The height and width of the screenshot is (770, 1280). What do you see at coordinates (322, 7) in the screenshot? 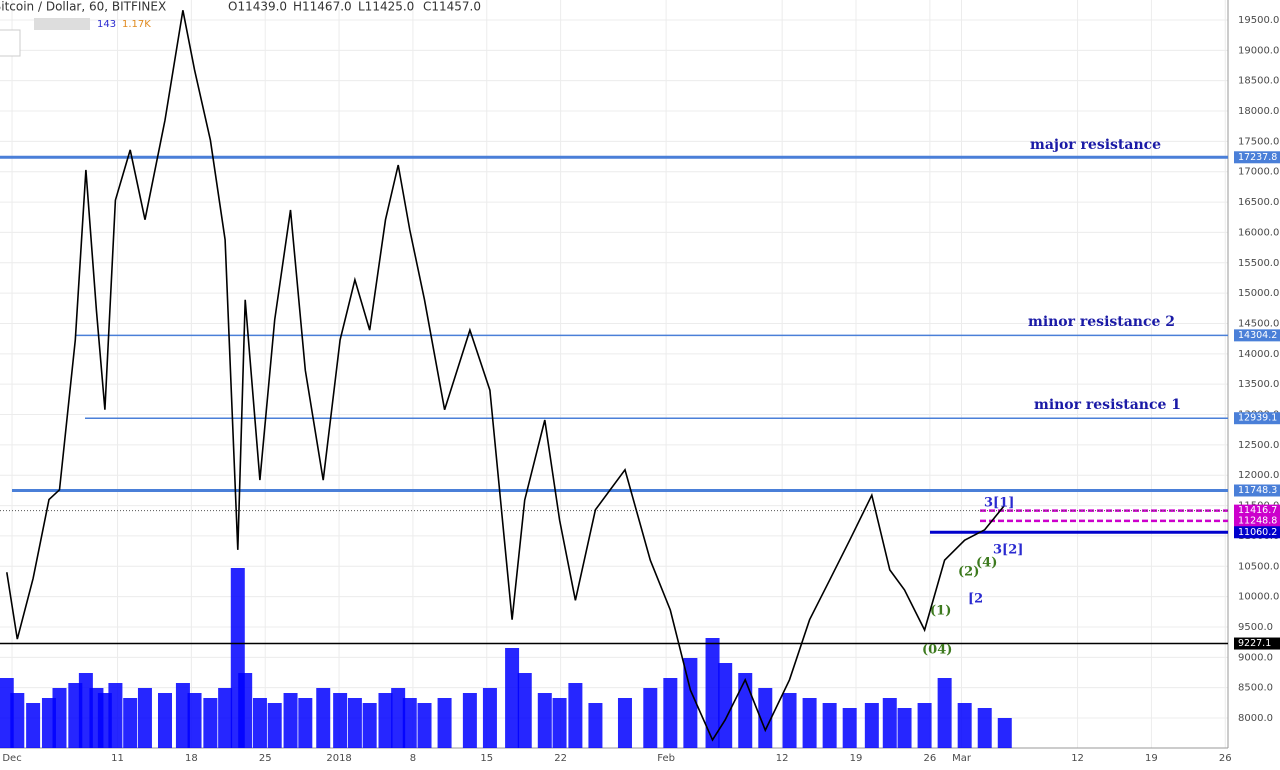
I see `high: H11467.0` at bounding box center [322, 7].